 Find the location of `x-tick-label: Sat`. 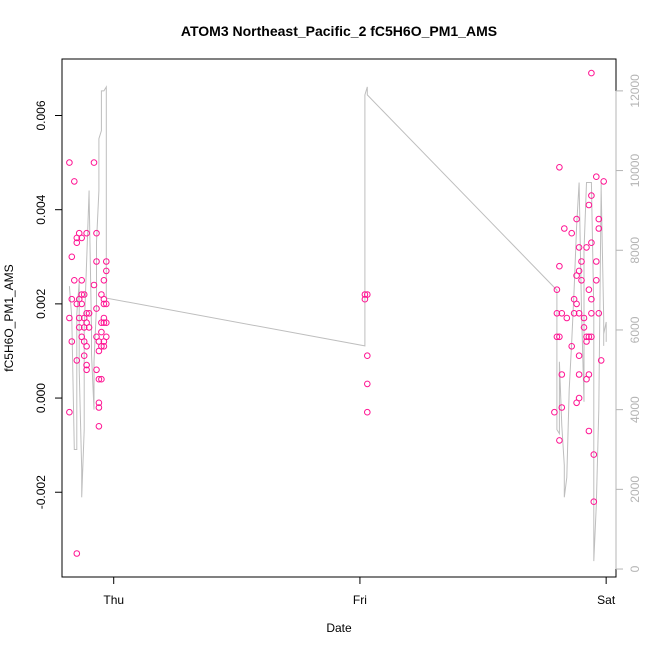

x-tick-label: Sat is located at coordinates (606, 600).